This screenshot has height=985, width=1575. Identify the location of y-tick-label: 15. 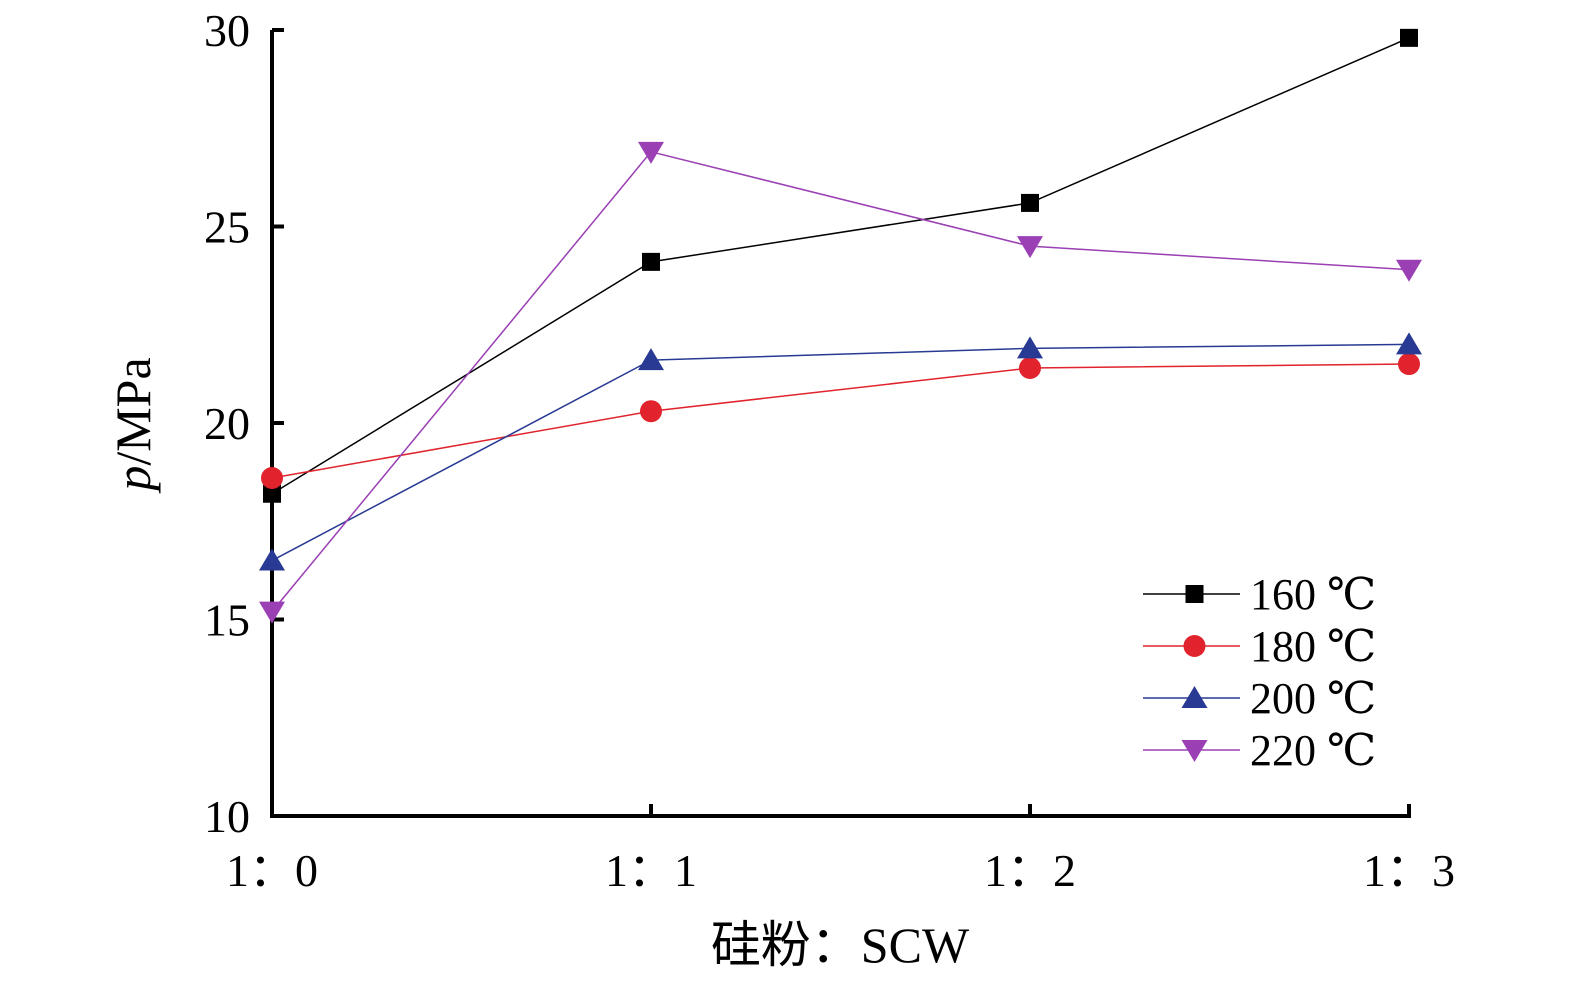
(227, 620).